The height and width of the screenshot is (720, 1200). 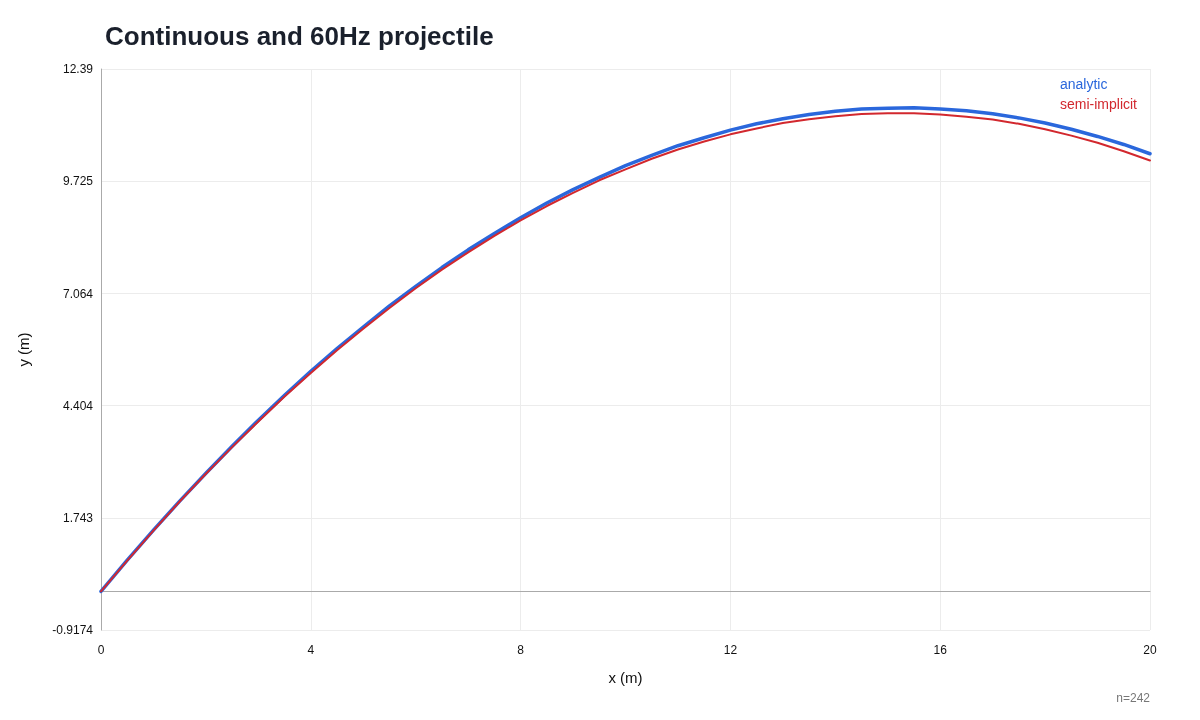 What do you see at coordinates (299, 36) in the screenshot?
I see `chart-title: Continuous and 60Hz projectile` at bounding box center [299, 36].